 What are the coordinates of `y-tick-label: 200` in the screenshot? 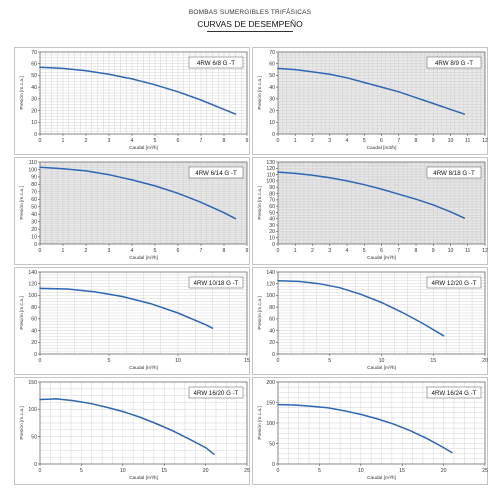 It's located at (270, 383).